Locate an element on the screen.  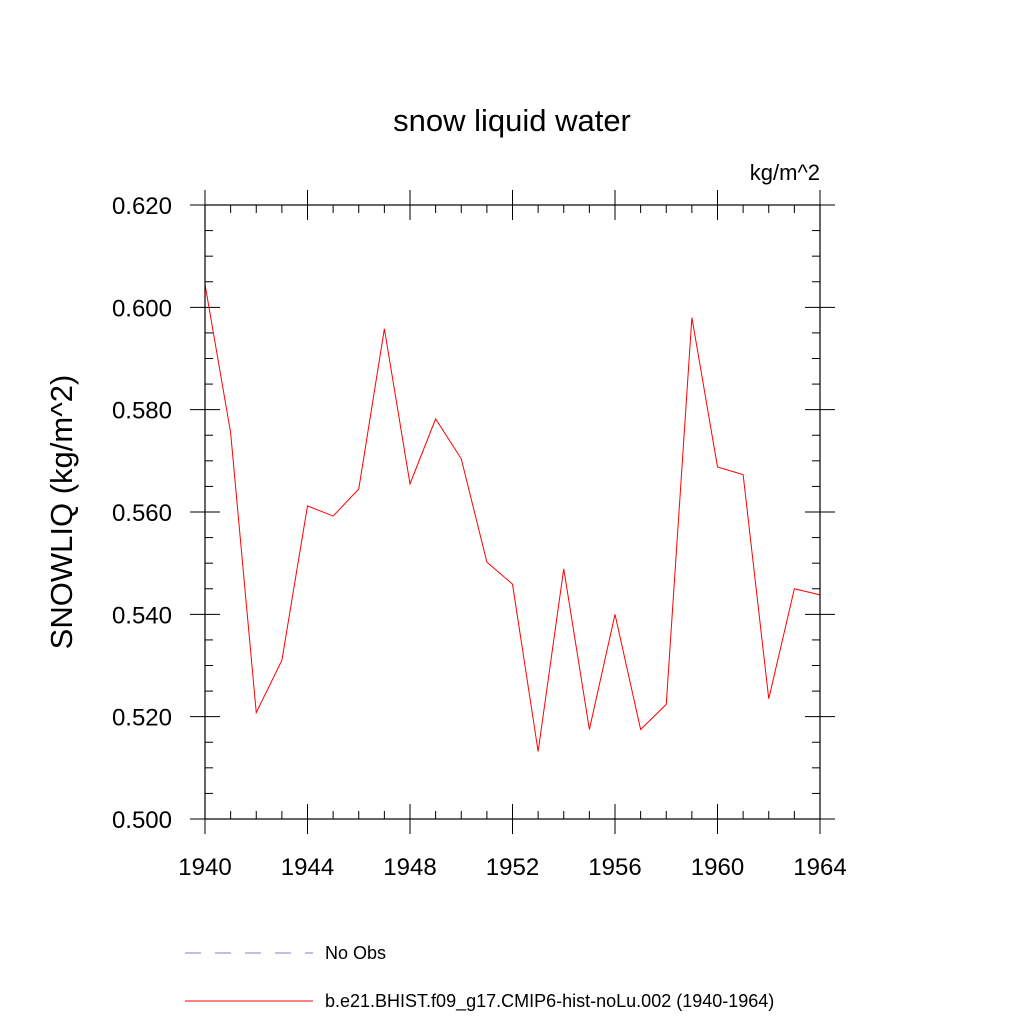
x-tick-label: 1956 is located at coordinates (614, 867).